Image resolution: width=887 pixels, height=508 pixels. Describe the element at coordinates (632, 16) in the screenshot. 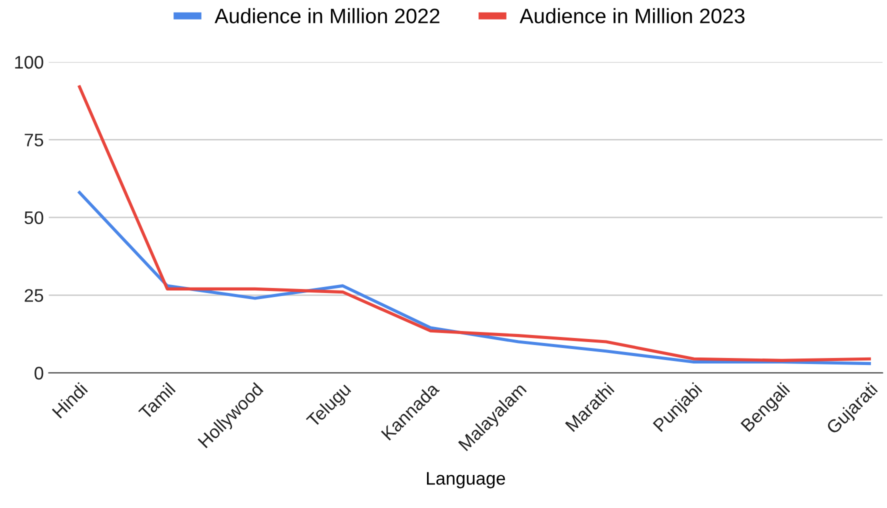

I see `legend-label: Audience in Million 2023` at that location.